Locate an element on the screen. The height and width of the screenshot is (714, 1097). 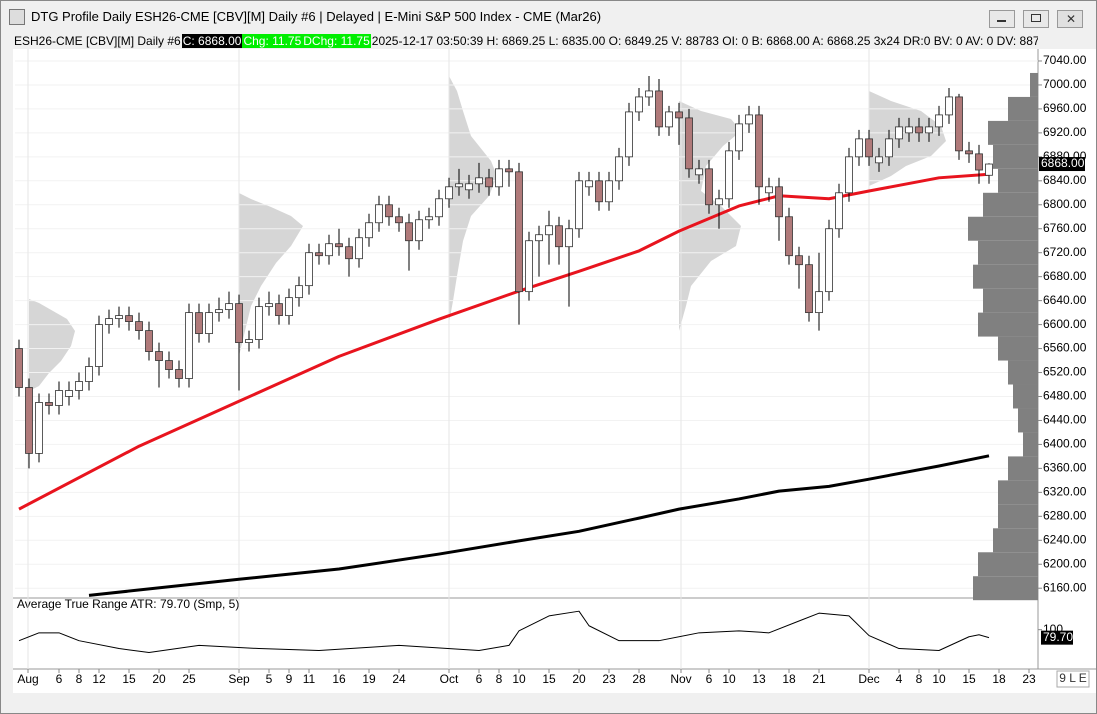
y-tick-label: 6200.00 is located at coordinates (1065, 563).